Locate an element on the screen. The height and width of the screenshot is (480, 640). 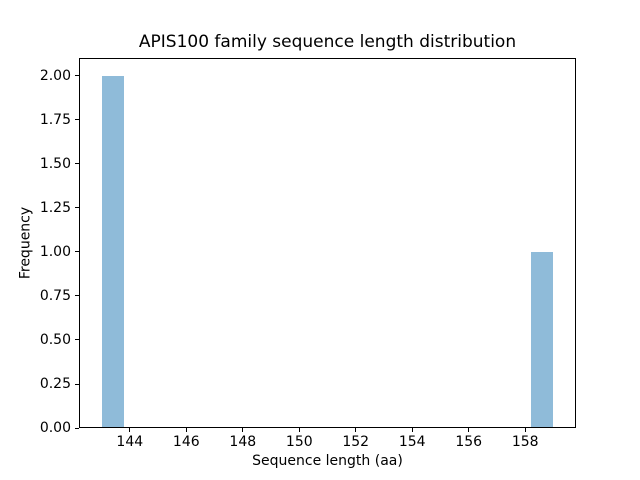
y-axis-label: Frequency is located at coordinates (25, 243).